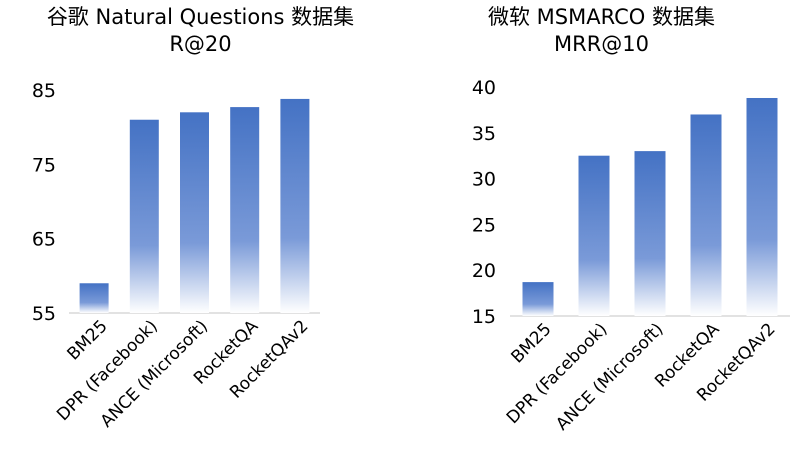  What do you see at coordinates (484, 134) in the screenshot?
I see `y-tick-label: 35` at bounding box center [484, 134].